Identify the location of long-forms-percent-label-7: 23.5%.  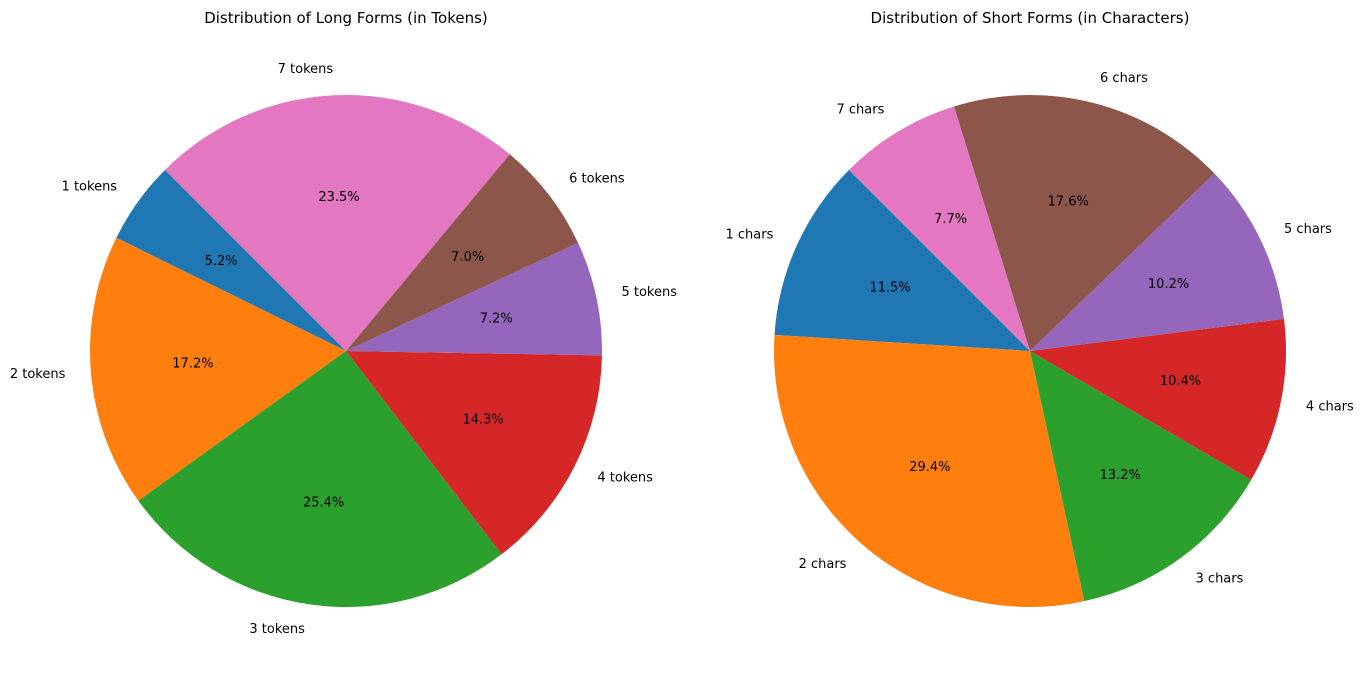
(338, 197).